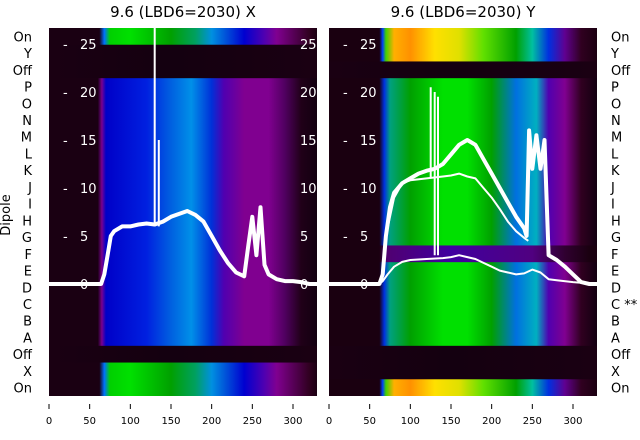 The image size is (640, 440). Describe the element at coordinates (463, 271) in the screenshot. I see `heatmap-row-e` at that location.